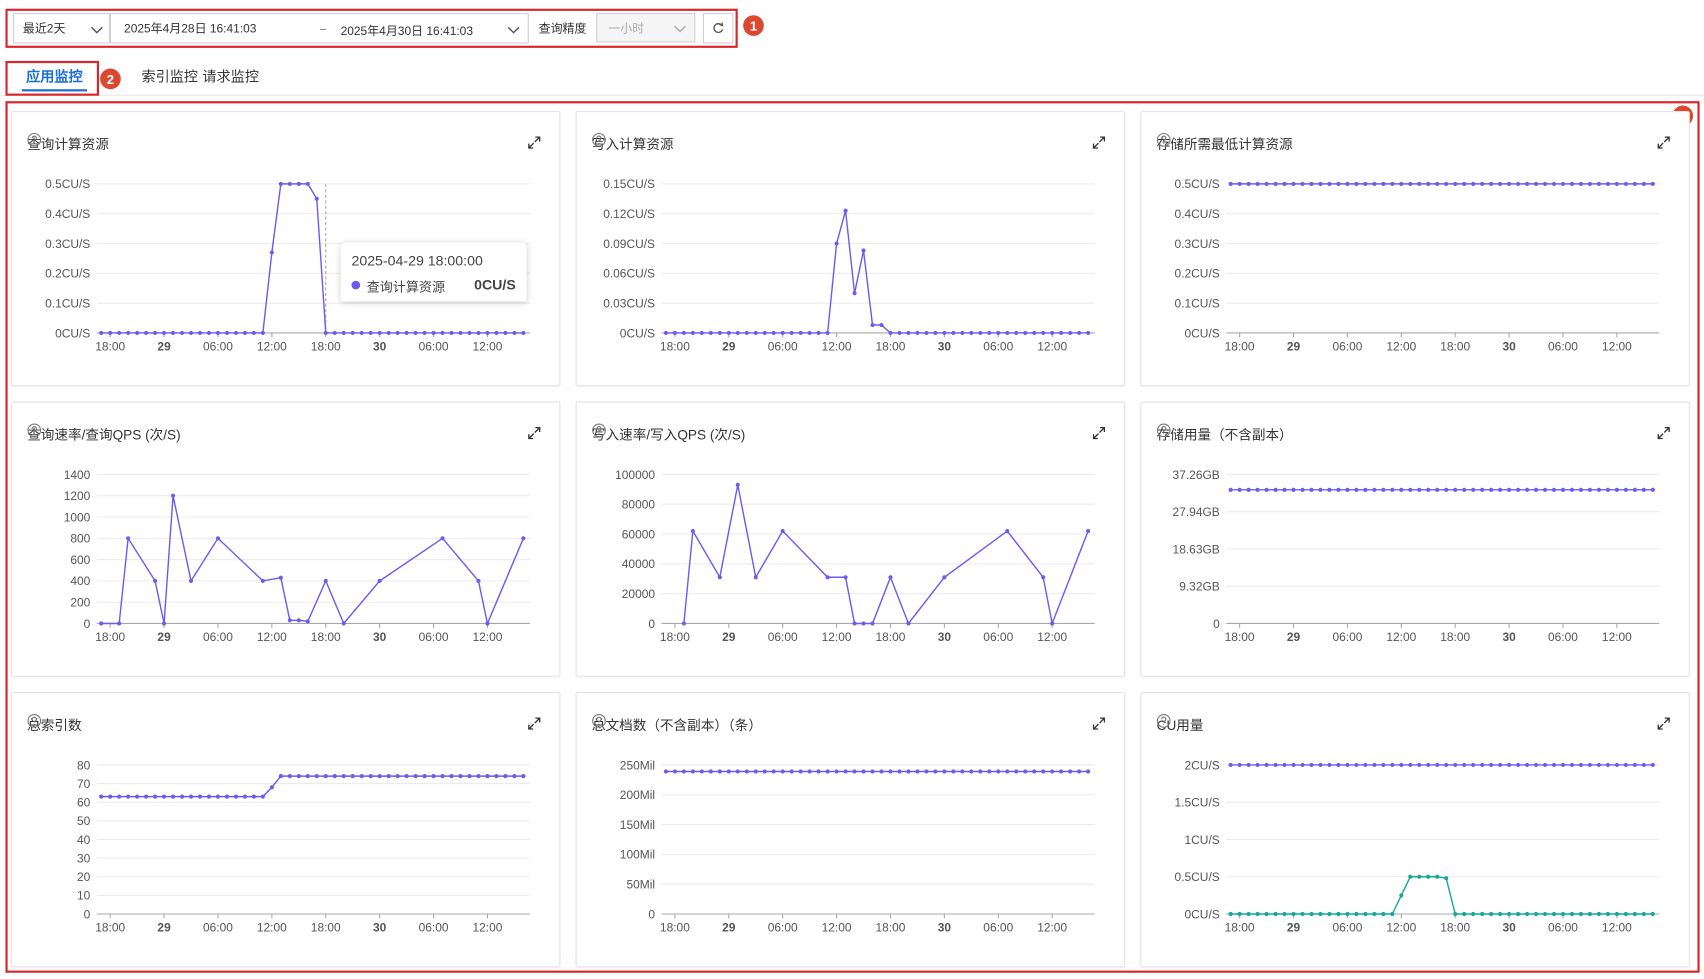 This screenshot has height=979, width=1704. Describe the element at coordinates (54, 75) in the screenshot. I see `tab-active: 应用监控` at that location.